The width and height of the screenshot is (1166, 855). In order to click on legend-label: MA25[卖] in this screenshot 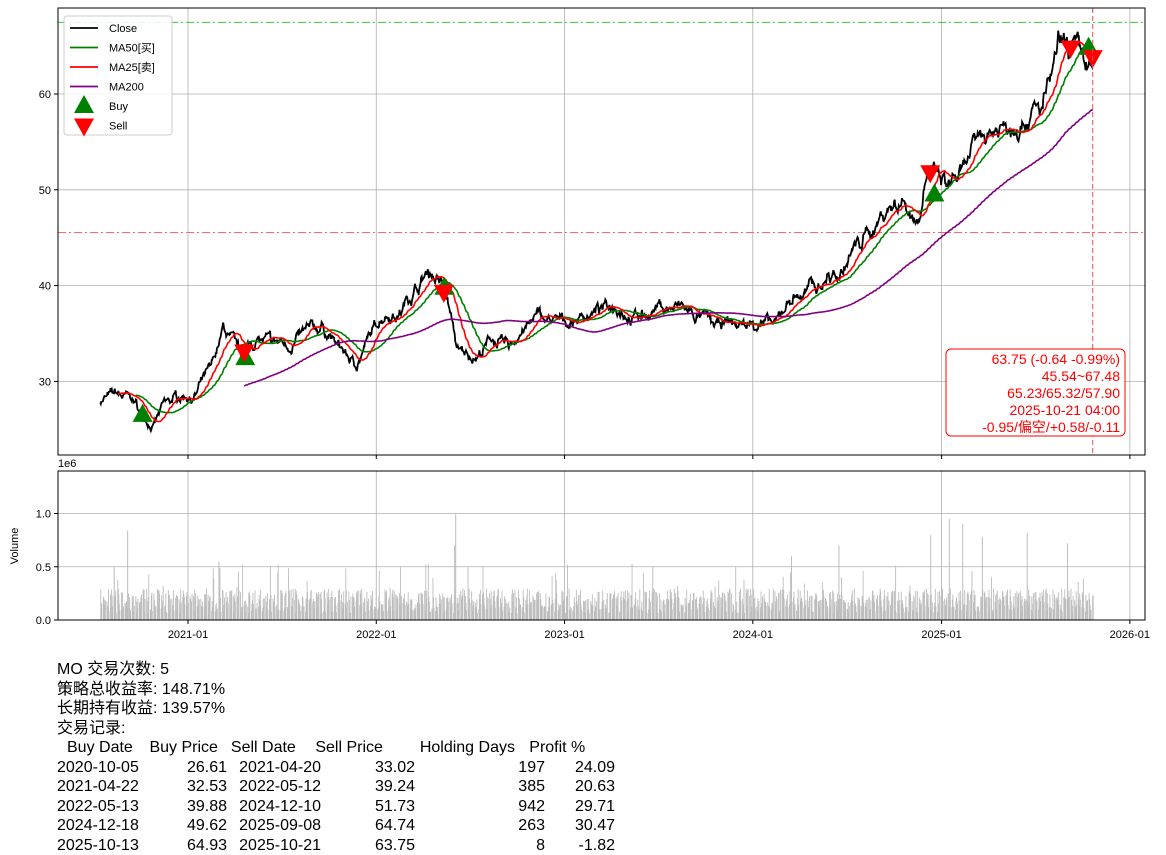, I will do `click(132, 67)`.